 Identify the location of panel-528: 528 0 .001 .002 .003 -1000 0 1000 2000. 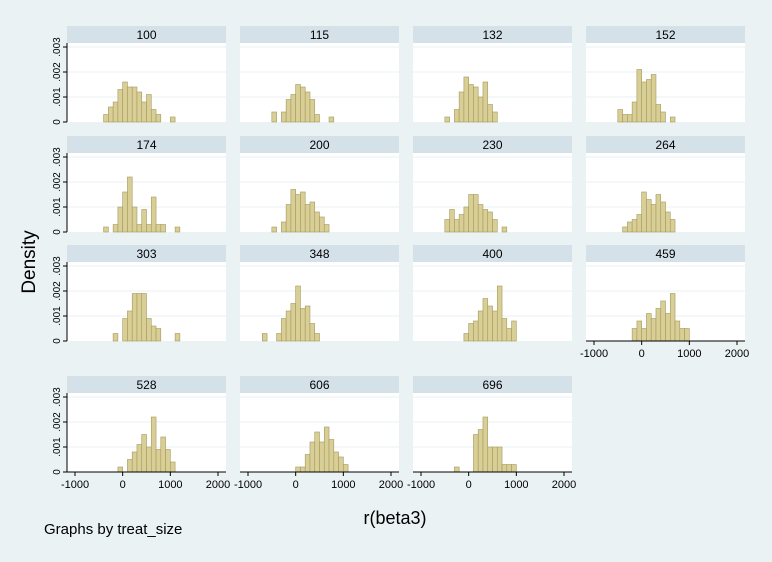
(141, 433).